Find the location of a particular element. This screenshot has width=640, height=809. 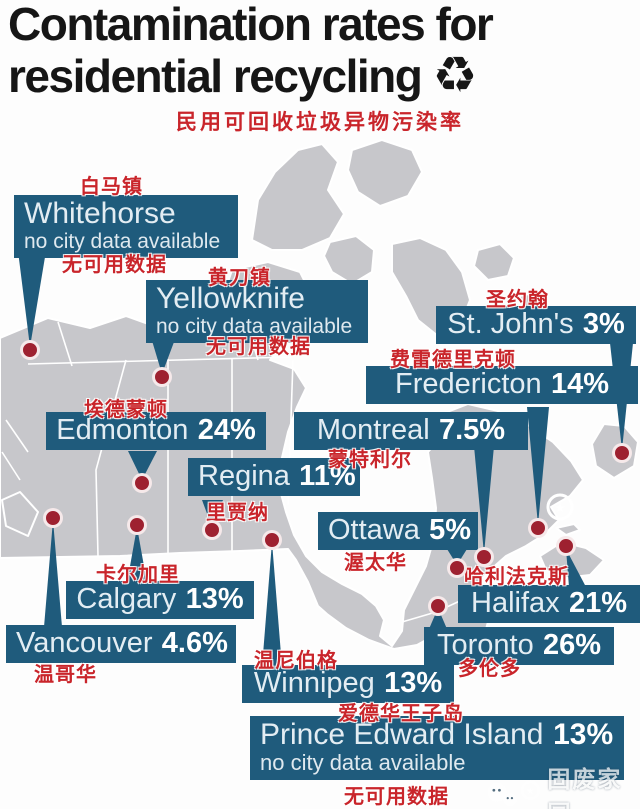

city-value: 3% is located at coordinates (603, 324).